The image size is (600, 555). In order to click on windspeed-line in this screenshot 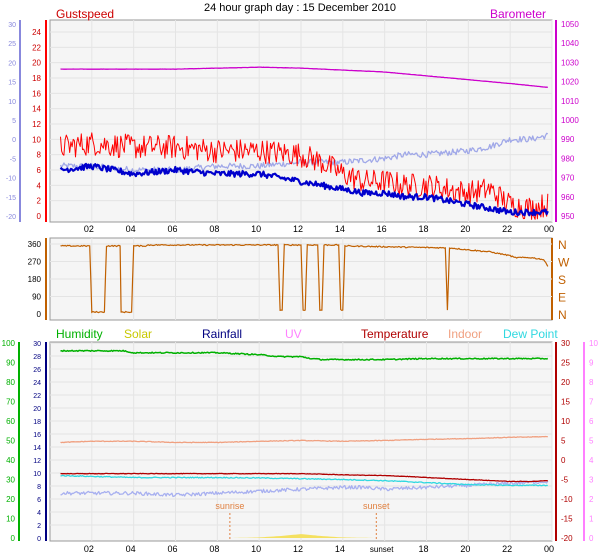, I will do `click(304, 189)`.